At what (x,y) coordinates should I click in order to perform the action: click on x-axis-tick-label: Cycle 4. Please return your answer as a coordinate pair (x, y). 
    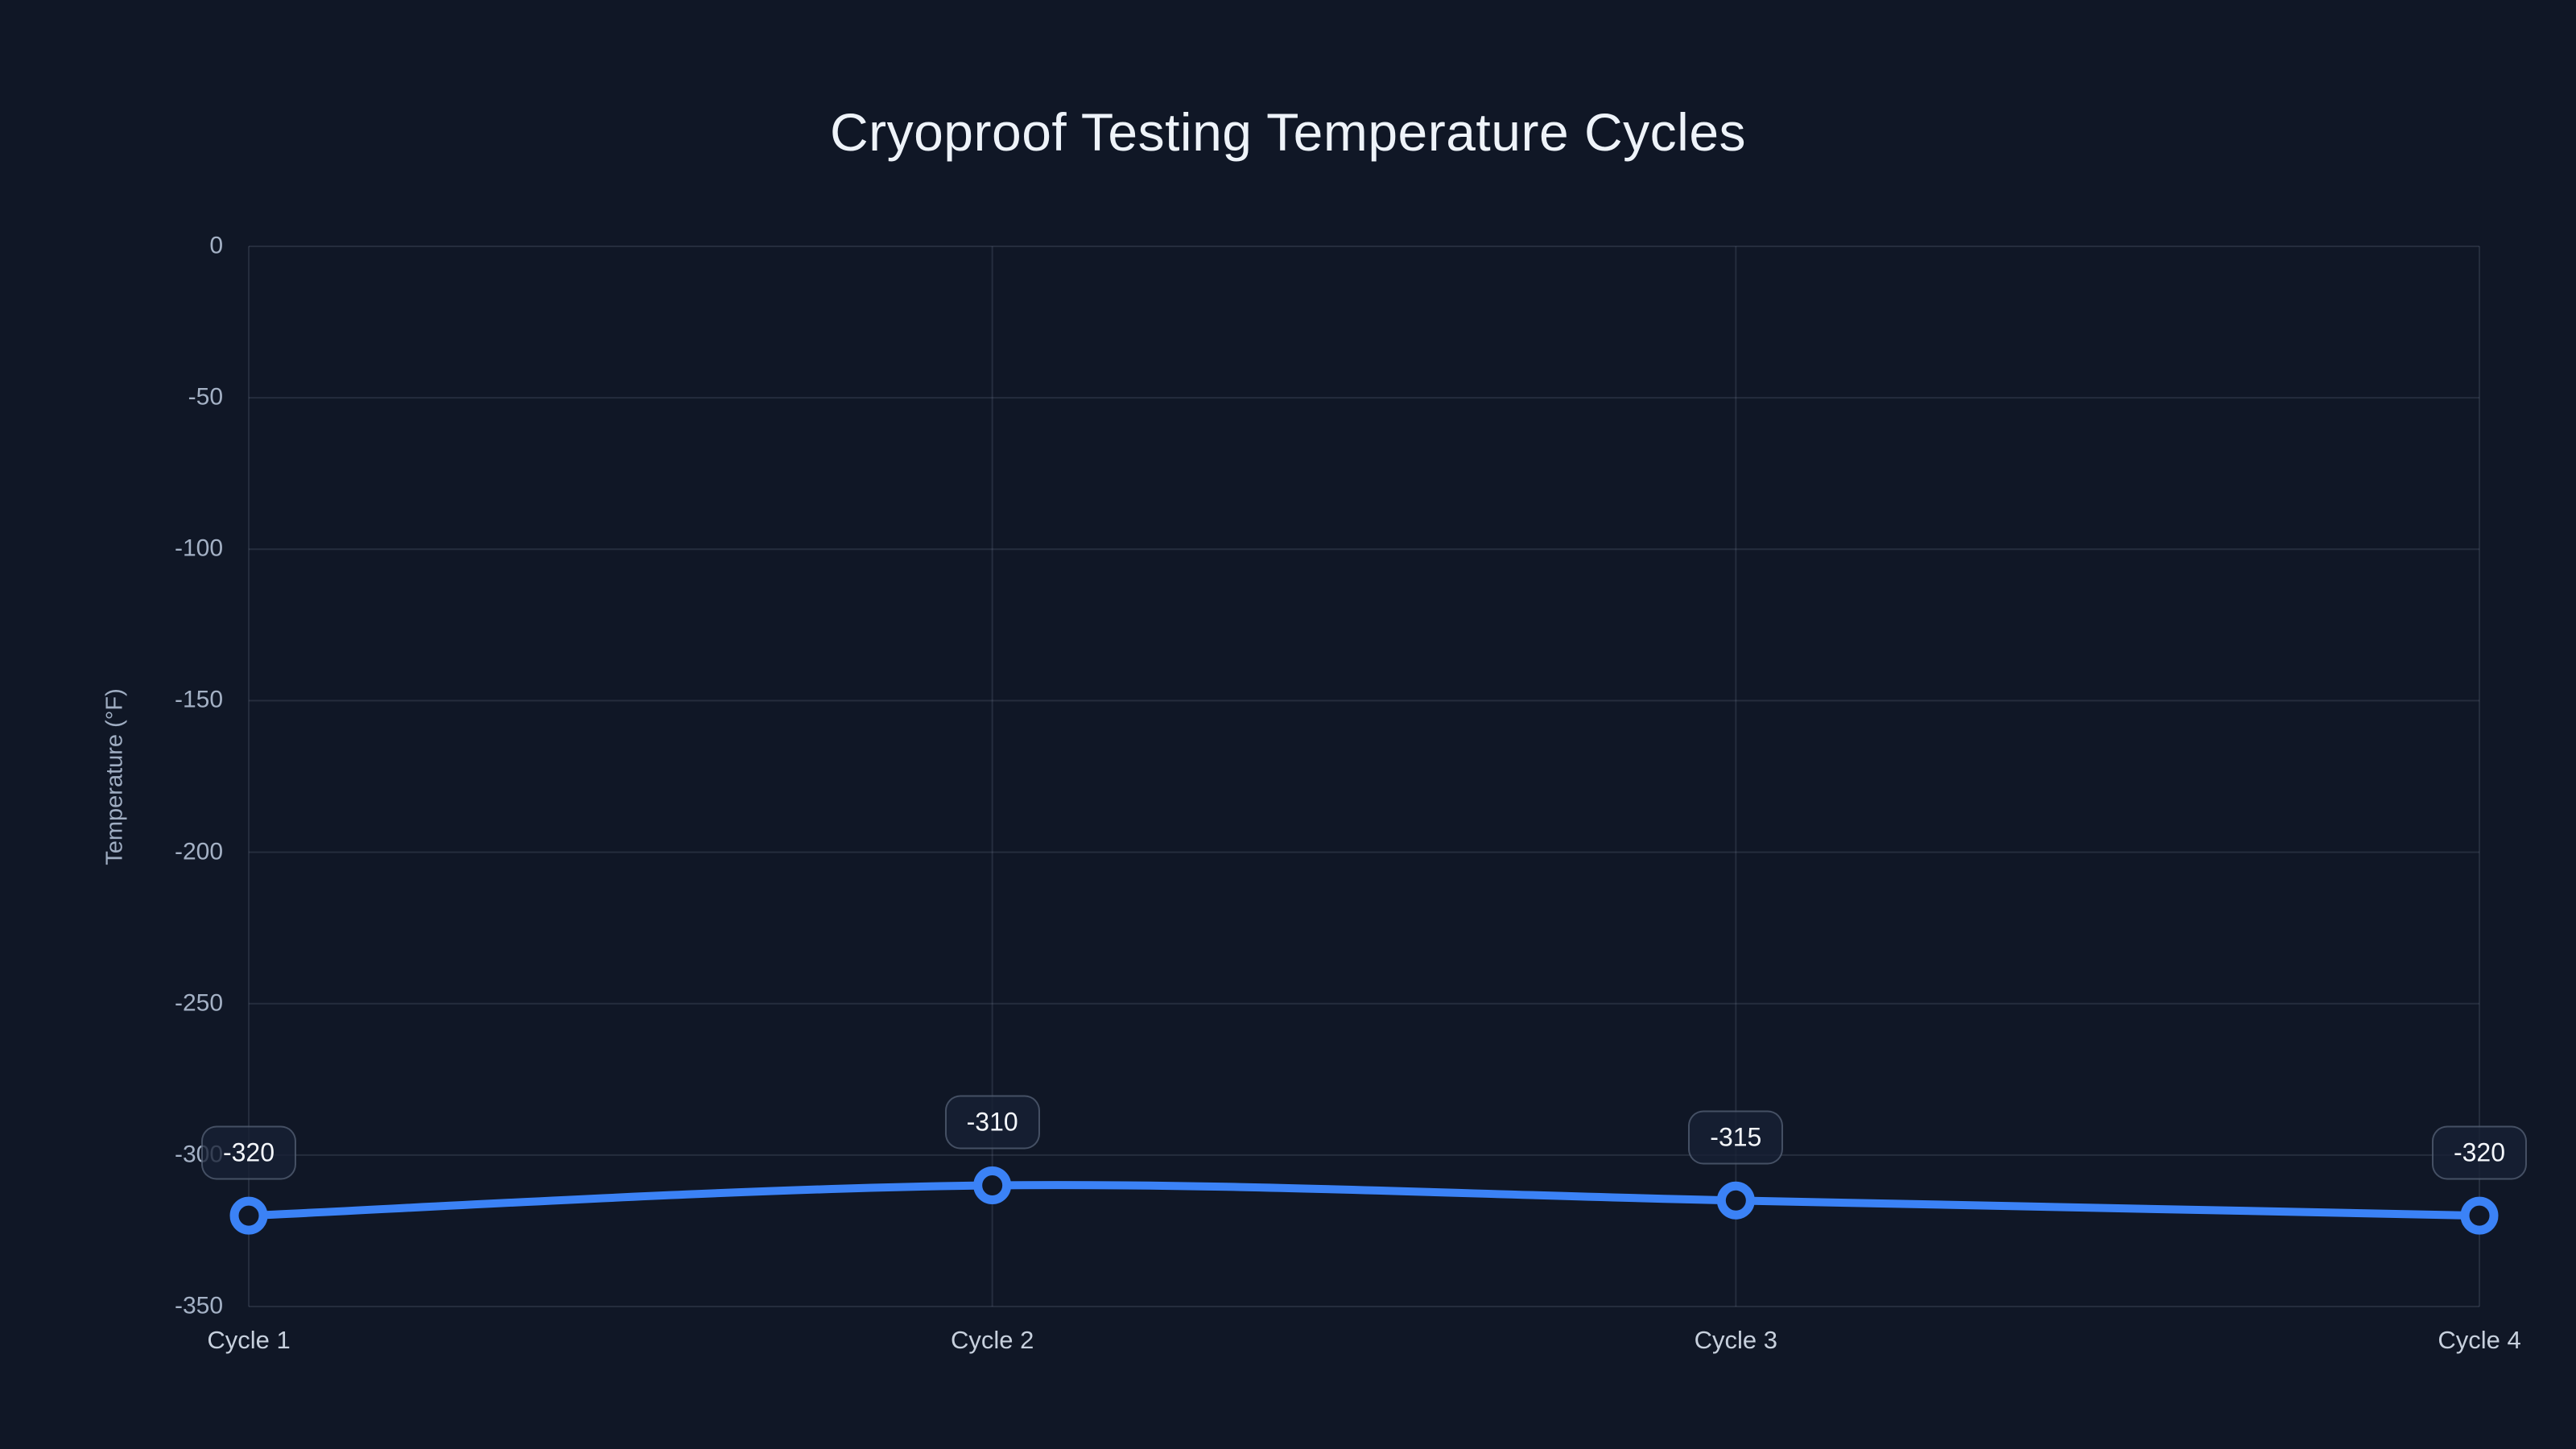
    Looking at the image, I should click on (2479, 1340).